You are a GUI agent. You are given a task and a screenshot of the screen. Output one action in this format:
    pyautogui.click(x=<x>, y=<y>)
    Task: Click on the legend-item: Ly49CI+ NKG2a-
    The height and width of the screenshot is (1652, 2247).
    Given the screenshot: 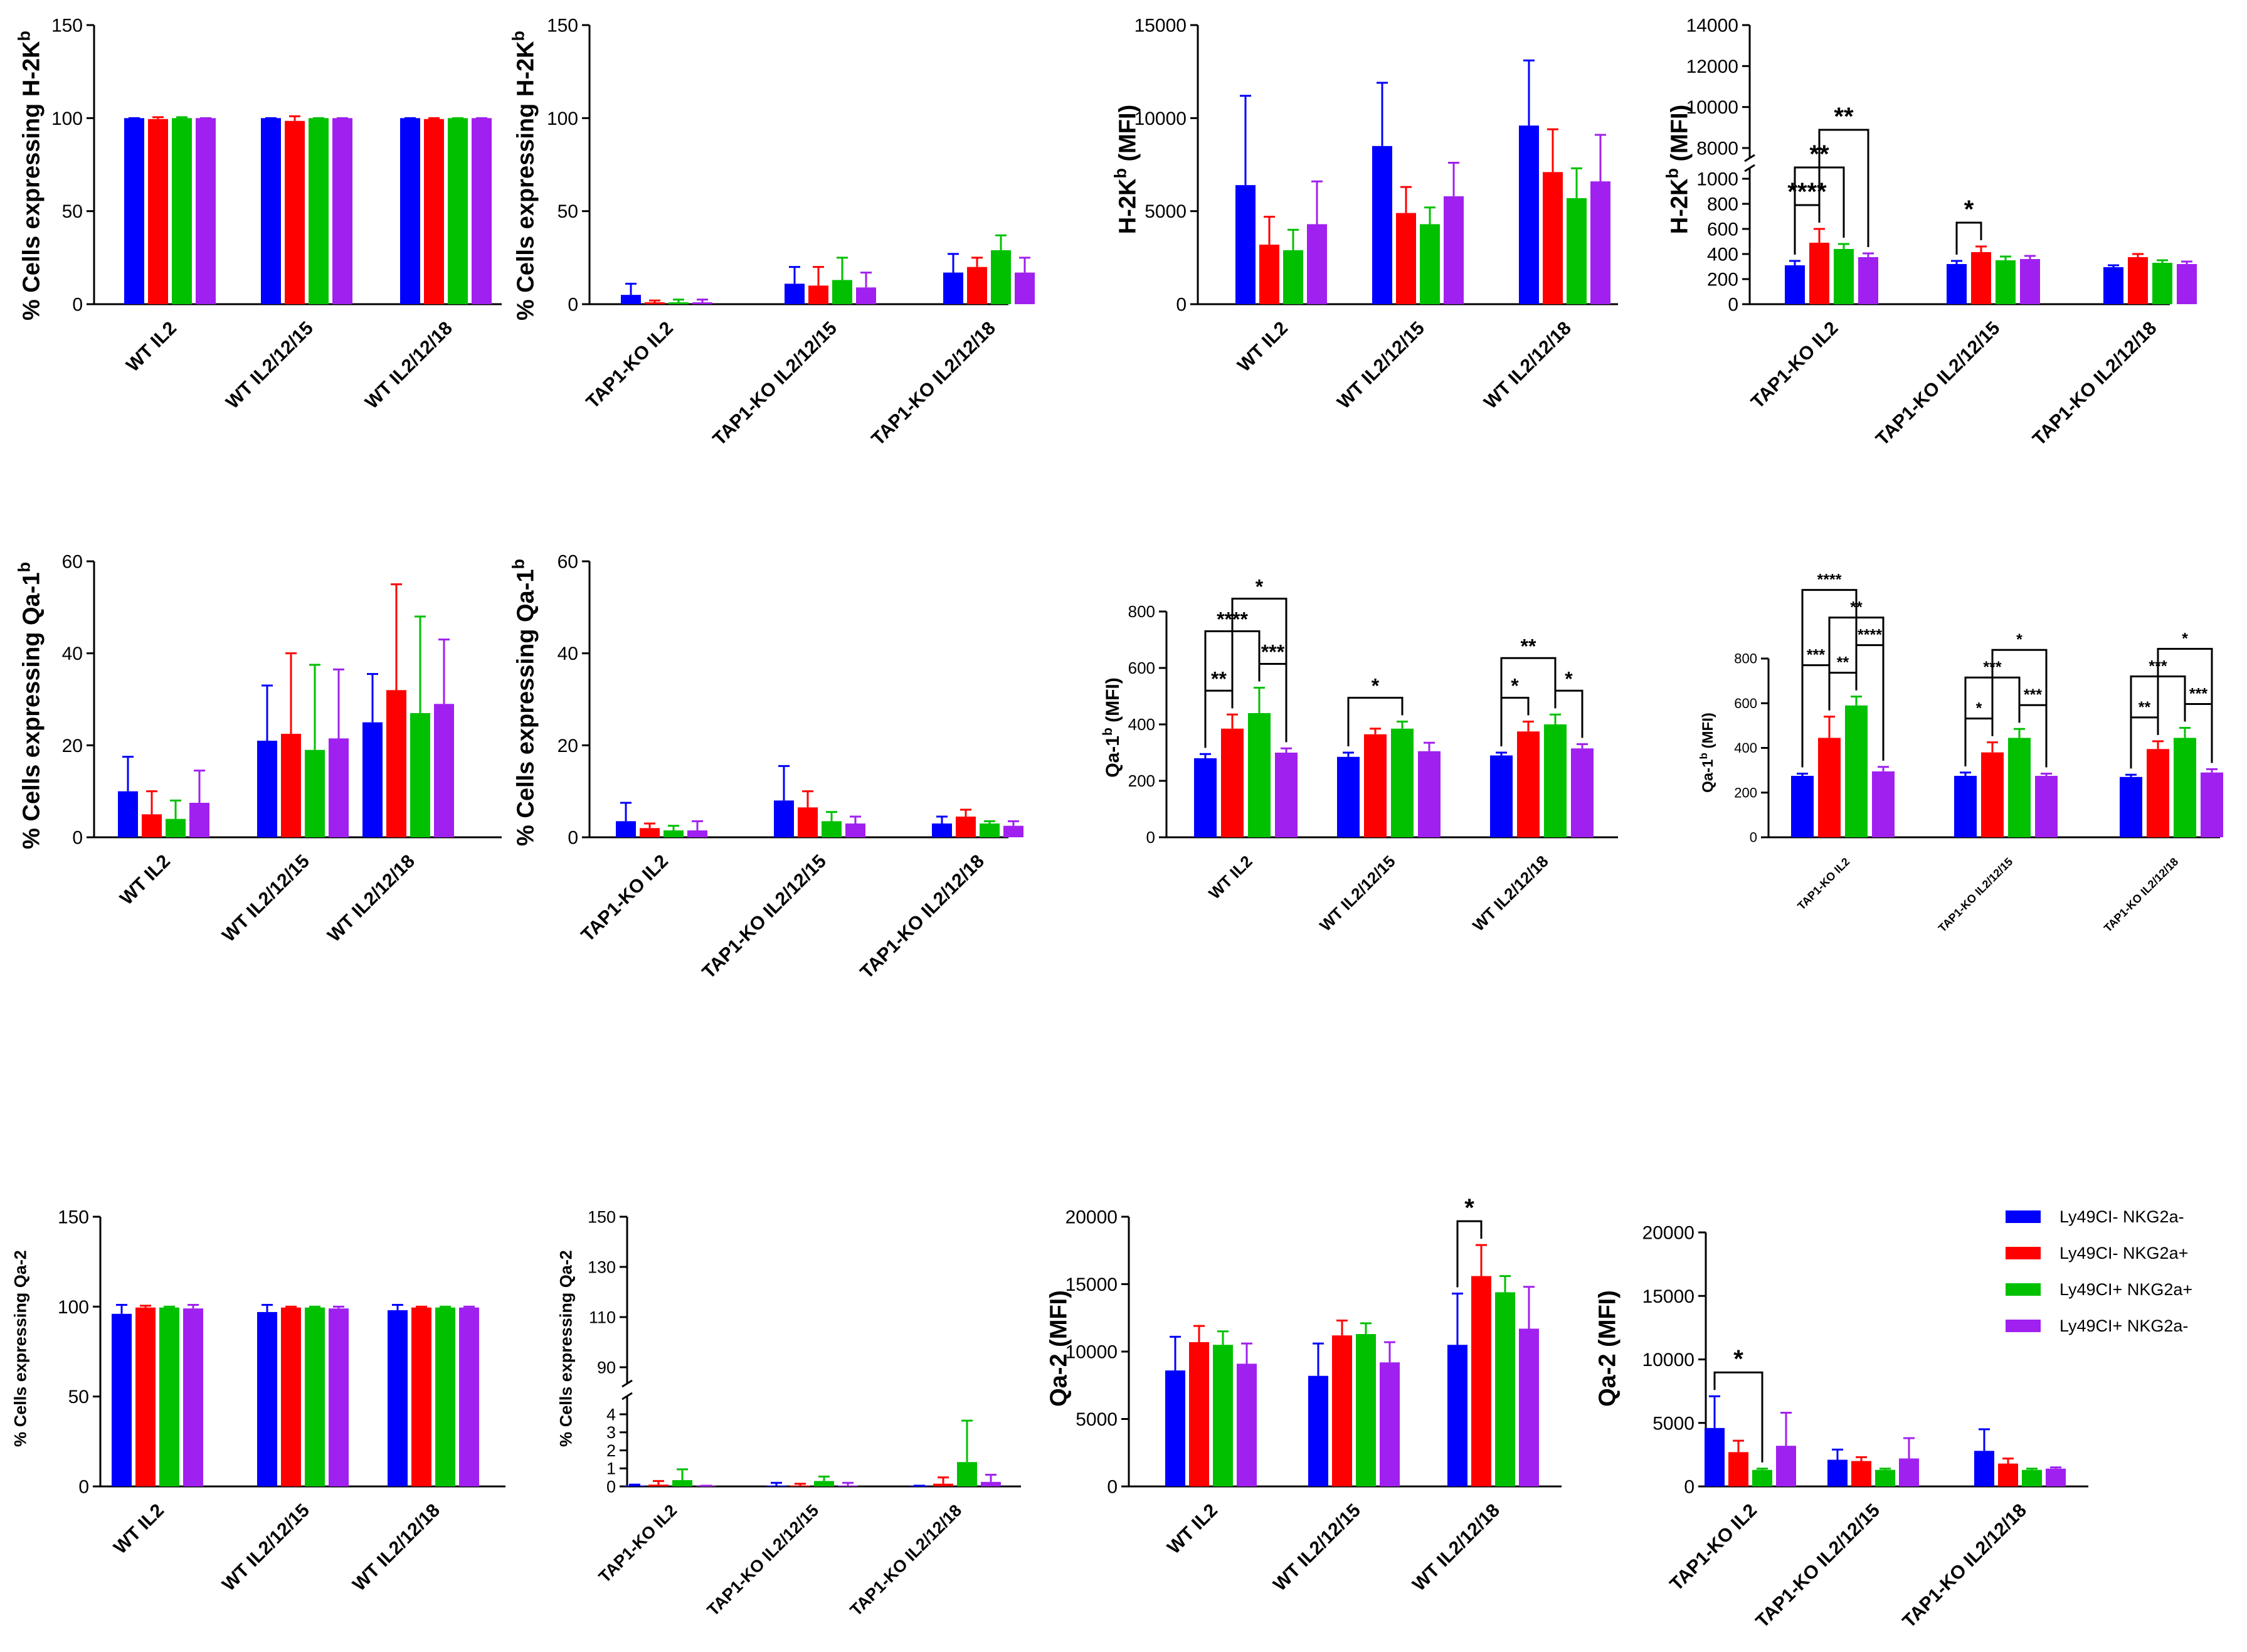 What is the action you would take?
    pyautogui.click(x=2122, y=1326)
    